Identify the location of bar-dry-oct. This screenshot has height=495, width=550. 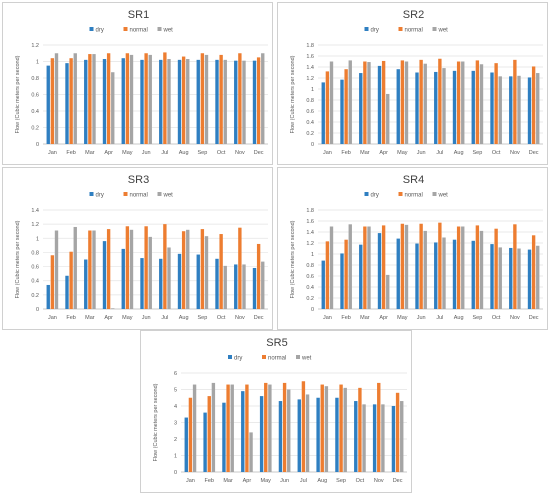
(217, 283).